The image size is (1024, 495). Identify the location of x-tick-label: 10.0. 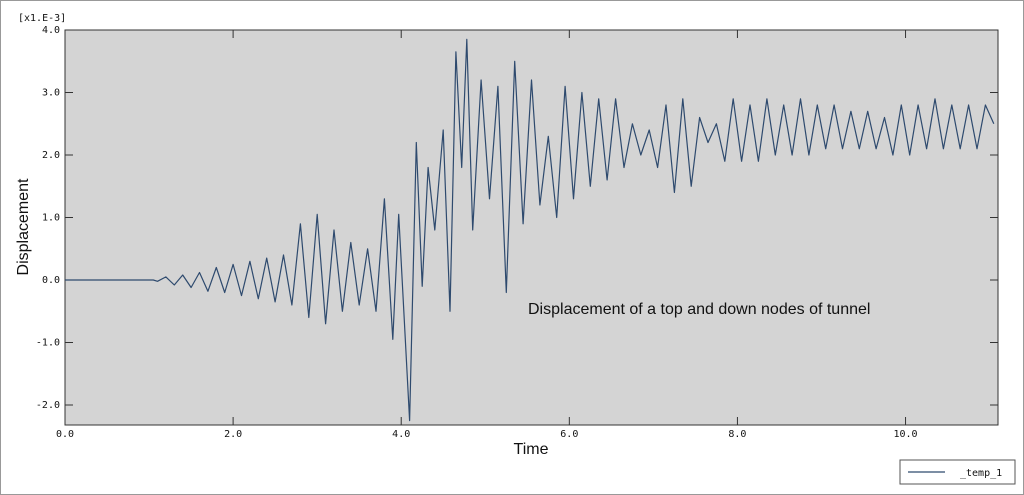
(905, 434).